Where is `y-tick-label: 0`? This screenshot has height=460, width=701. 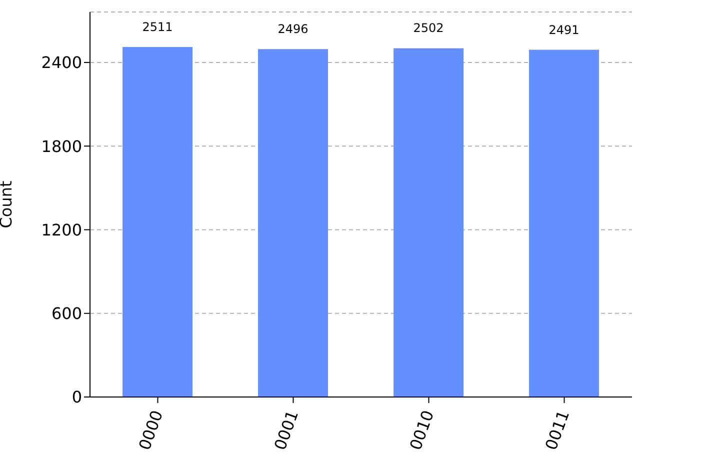
y-tick-label: 0 is located at coordinates (77, 397).